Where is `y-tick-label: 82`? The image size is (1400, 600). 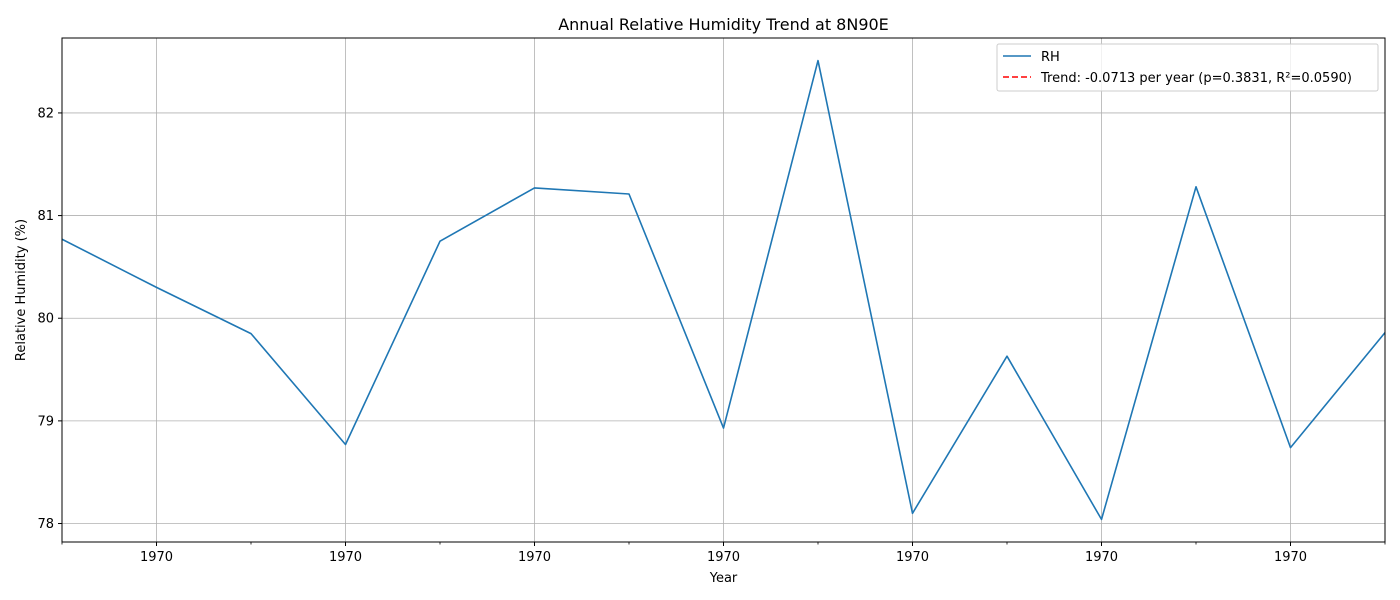 y-tick-label: 82 is located at coordinates (45, 113).